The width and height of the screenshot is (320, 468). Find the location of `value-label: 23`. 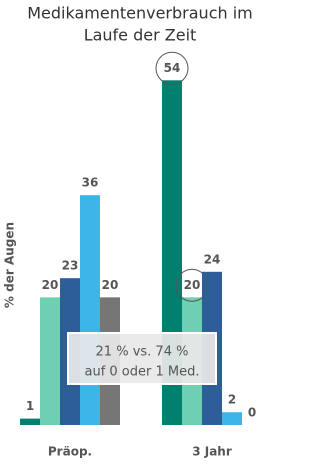

value-label: 23 is located at coordinates (70, 266).